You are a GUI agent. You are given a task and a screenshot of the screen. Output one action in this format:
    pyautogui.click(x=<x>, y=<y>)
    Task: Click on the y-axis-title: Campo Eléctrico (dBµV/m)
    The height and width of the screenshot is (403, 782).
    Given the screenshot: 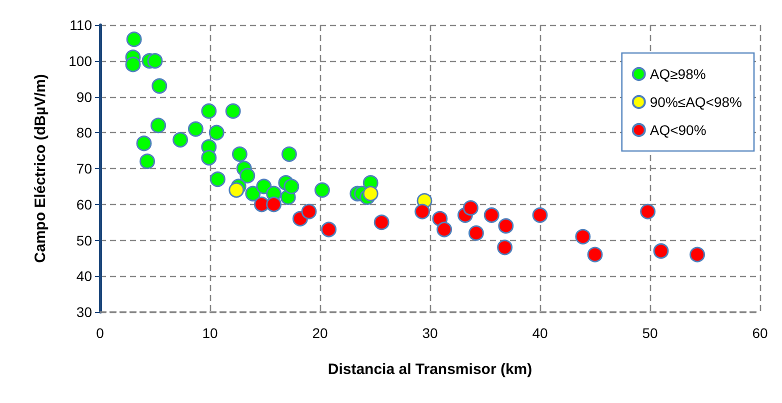 What is the action you would take?
    pyautogui.click(x=40, y=168)
    